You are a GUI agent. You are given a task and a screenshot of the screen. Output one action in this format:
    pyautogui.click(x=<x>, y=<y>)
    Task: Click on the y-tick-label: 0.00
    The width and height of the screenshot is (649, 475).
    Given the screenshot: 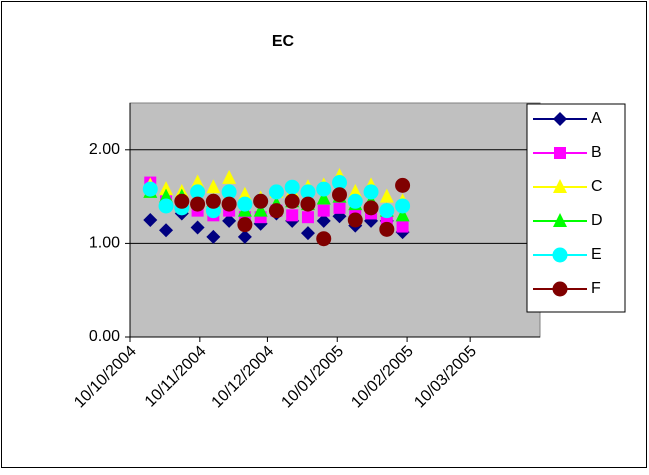 What is the action you would take?
    pyautogui.click(x=104, y=336)
    